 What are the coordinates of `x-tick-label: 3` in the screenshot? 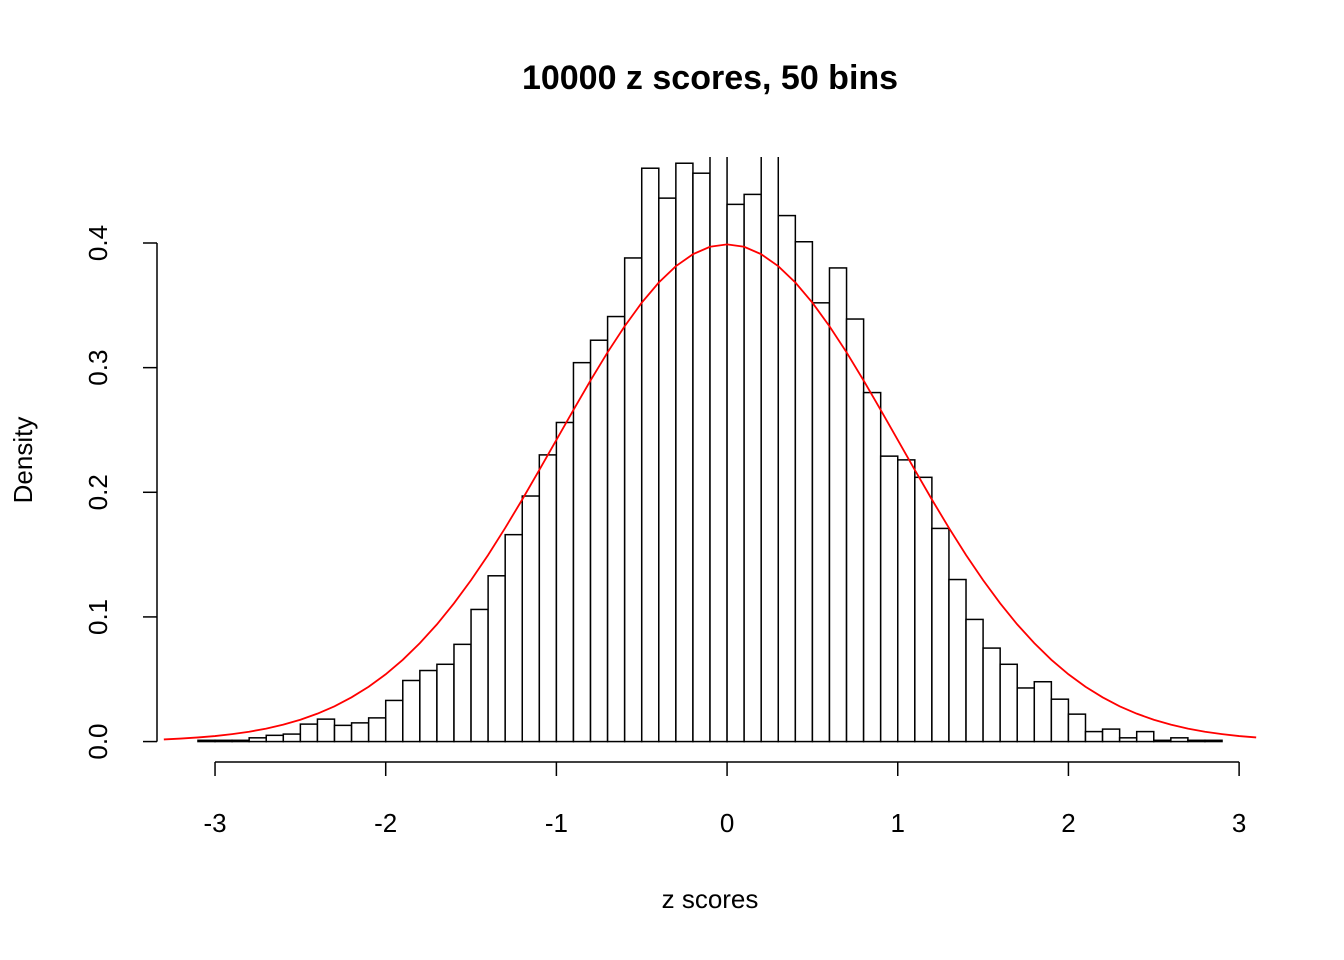 It's located at (1239, 823).